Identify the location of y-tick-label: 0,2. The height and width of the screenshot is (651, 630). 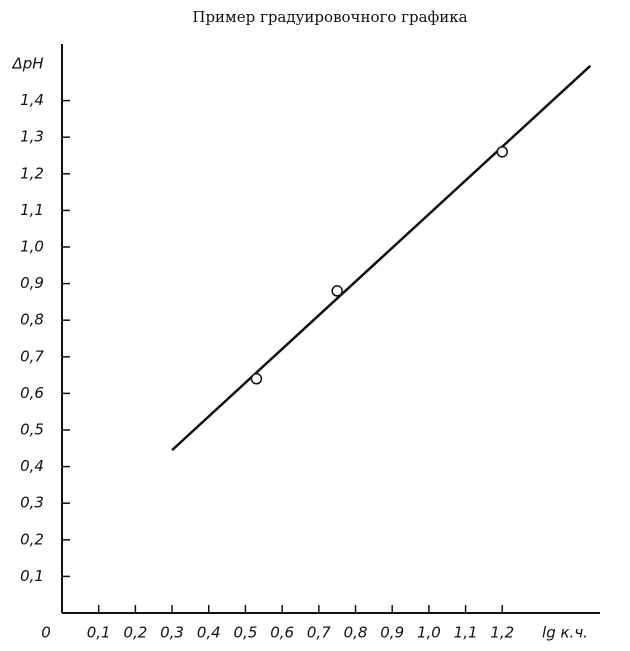
(32, 539).